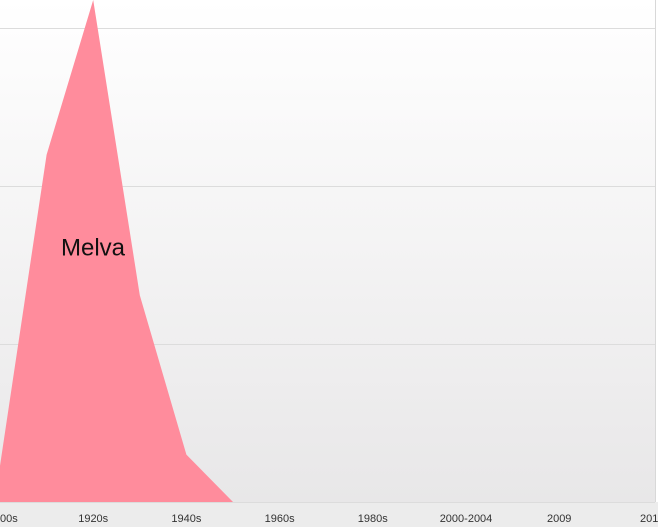  I want to click on x-tick-label: 201, so click(649, 519).